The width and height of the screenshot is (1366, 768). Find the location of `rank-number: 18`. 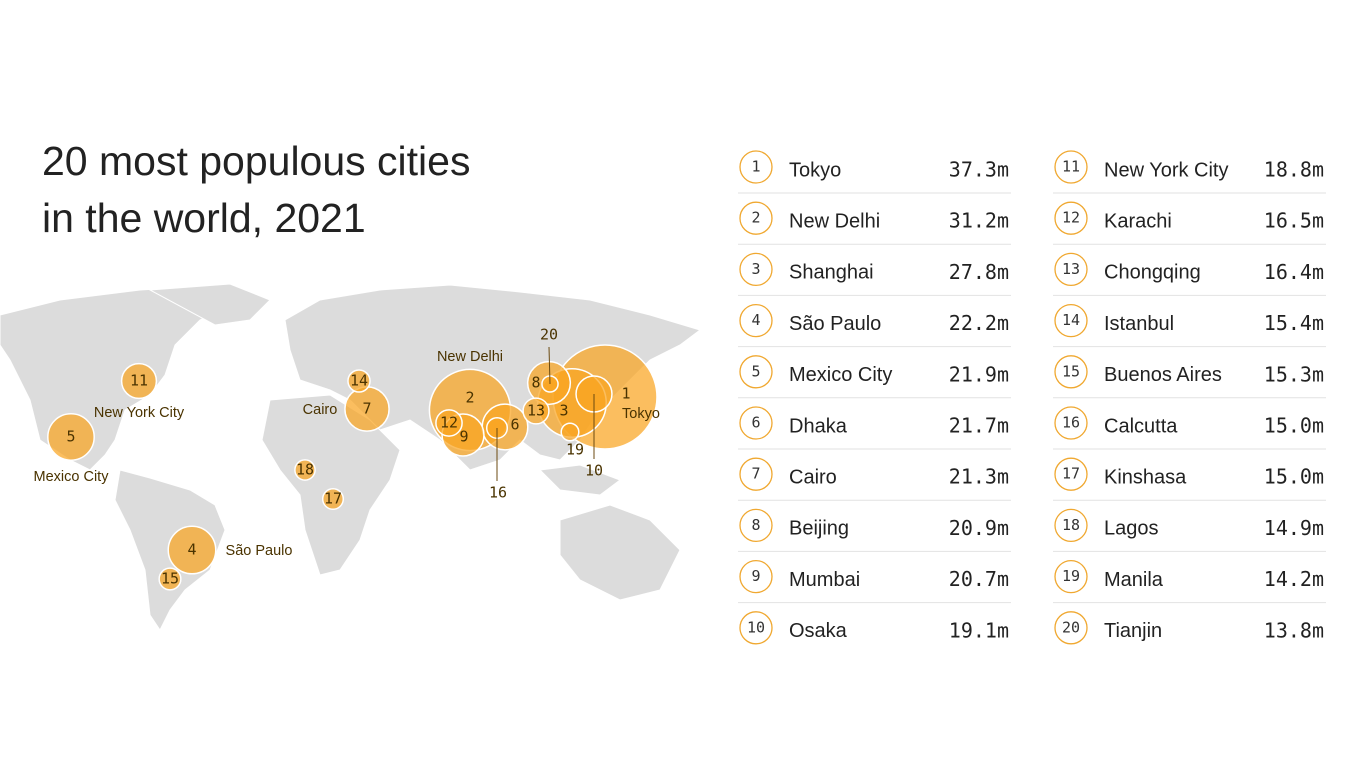

rank-number: 18 is located at coordinates (1071, 525).